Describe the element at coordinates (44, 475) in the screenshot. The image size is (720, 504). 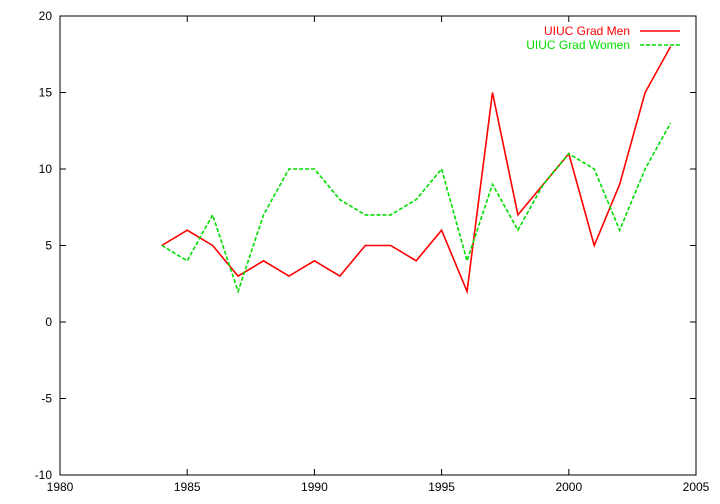
I see `y-tick-label: -10` at that location.